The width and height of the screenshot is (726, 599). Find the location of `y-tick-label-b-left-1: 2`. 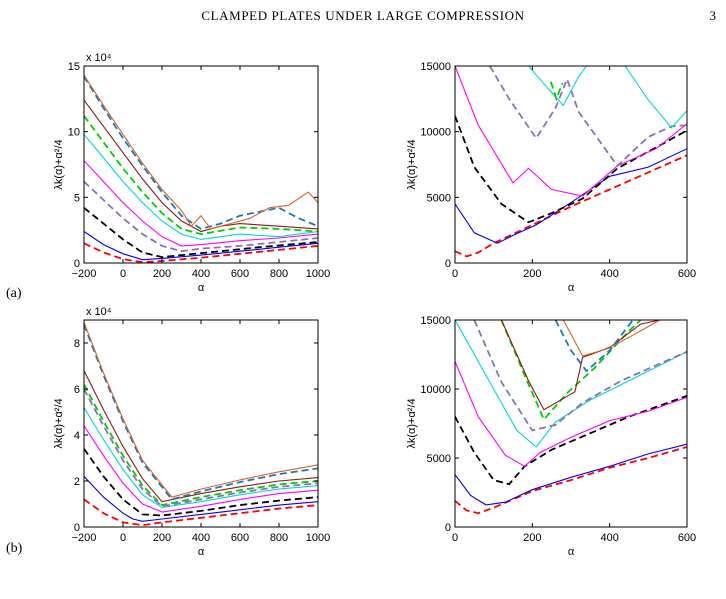

y-tick-label-b-left-1: 2 is located at coordinates (77, 482).